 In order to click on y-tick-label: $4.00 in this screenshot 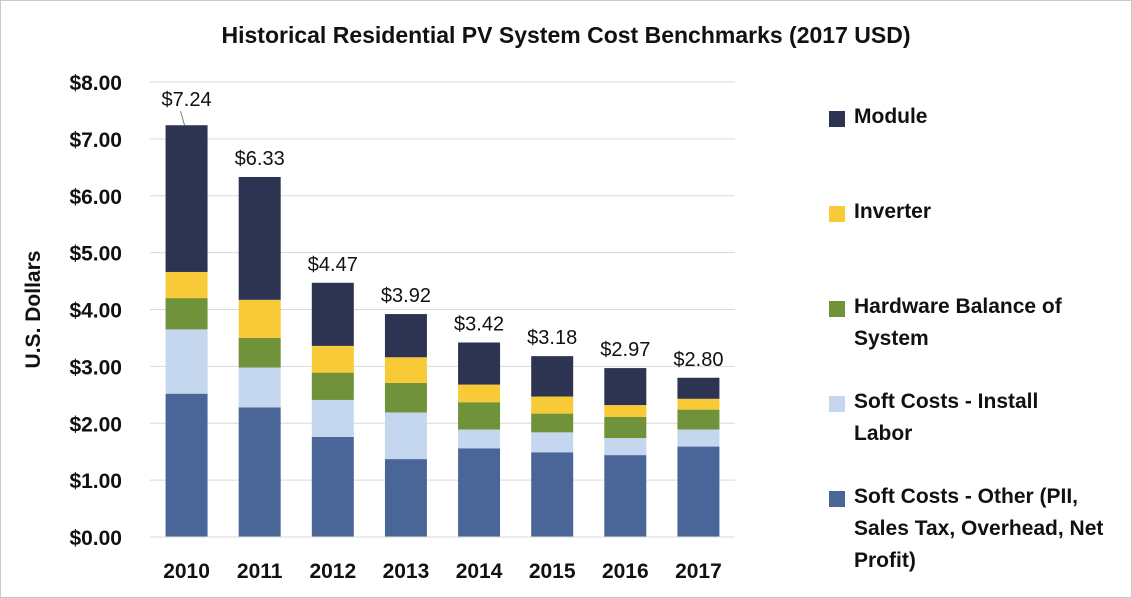, I will do `click(95, 311)`.